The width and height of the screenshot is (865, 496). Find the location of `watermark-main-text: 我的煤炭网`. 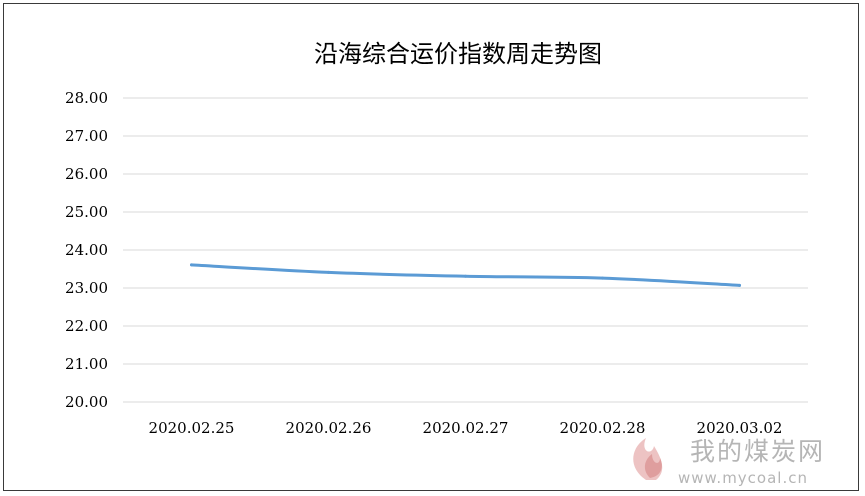

watermark-main-text: 我的煤炭网 is located at coordinates (757, 451).